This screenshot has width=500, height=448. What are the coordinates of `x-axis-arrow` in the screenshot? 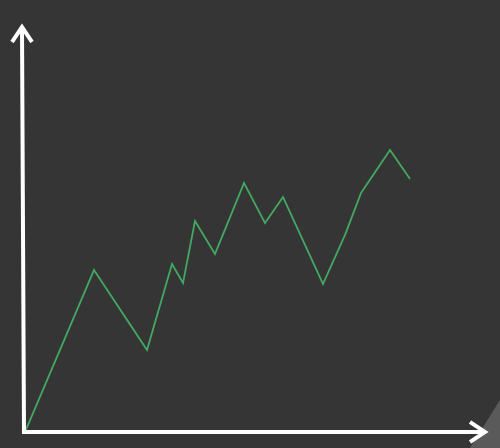 It's located at (478, 432).